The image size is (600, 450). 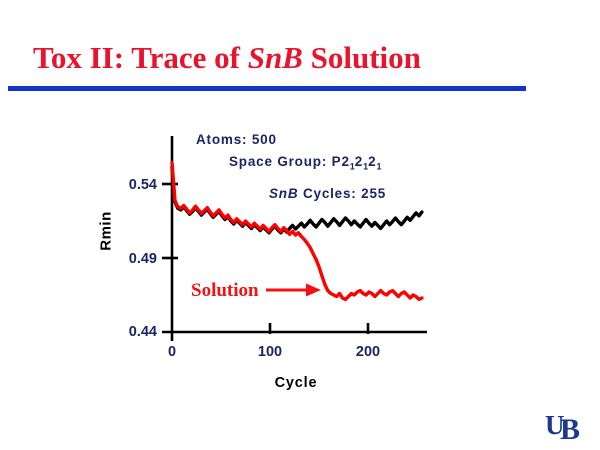 I want to click on y-axis-title: Rmin, so click(x=106, y=231).